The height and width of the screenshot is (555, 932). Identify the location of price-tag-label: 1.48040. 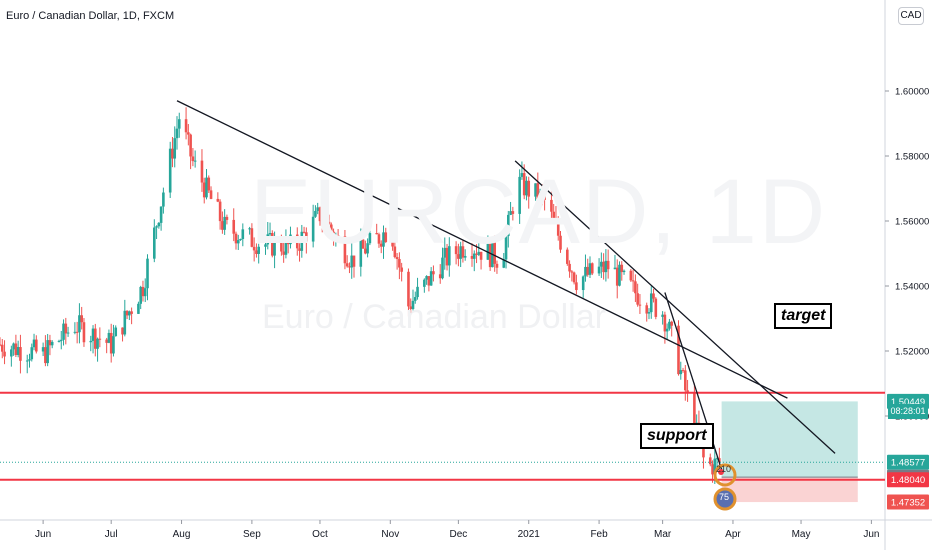
(908, 480).